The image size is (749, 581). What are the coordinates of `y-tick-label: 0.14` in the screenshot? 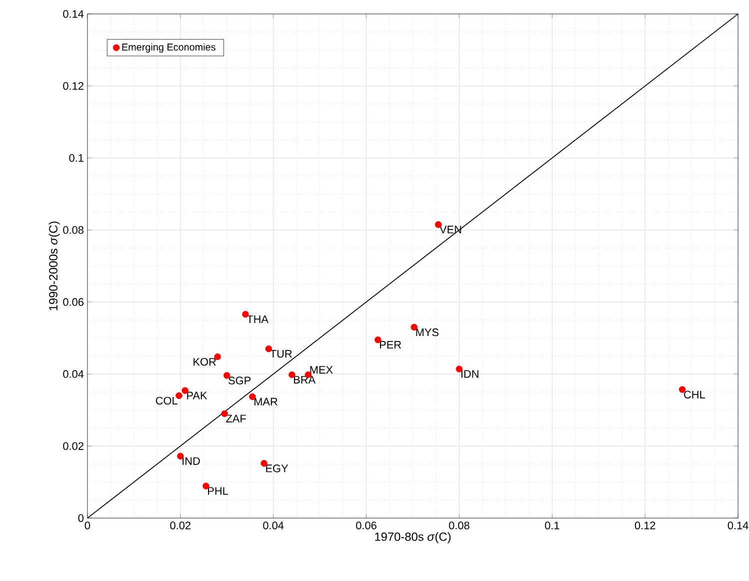 It's located at (73, 14).